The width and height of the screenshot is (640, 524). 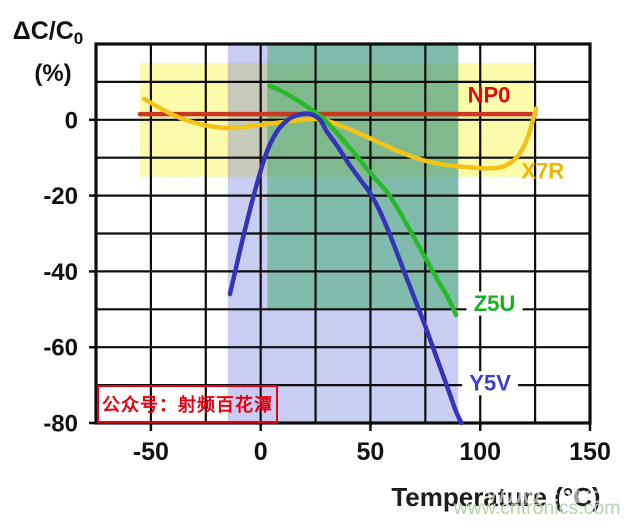 I want to click on series-label-bg-z5u, so click(x=494, y=303).